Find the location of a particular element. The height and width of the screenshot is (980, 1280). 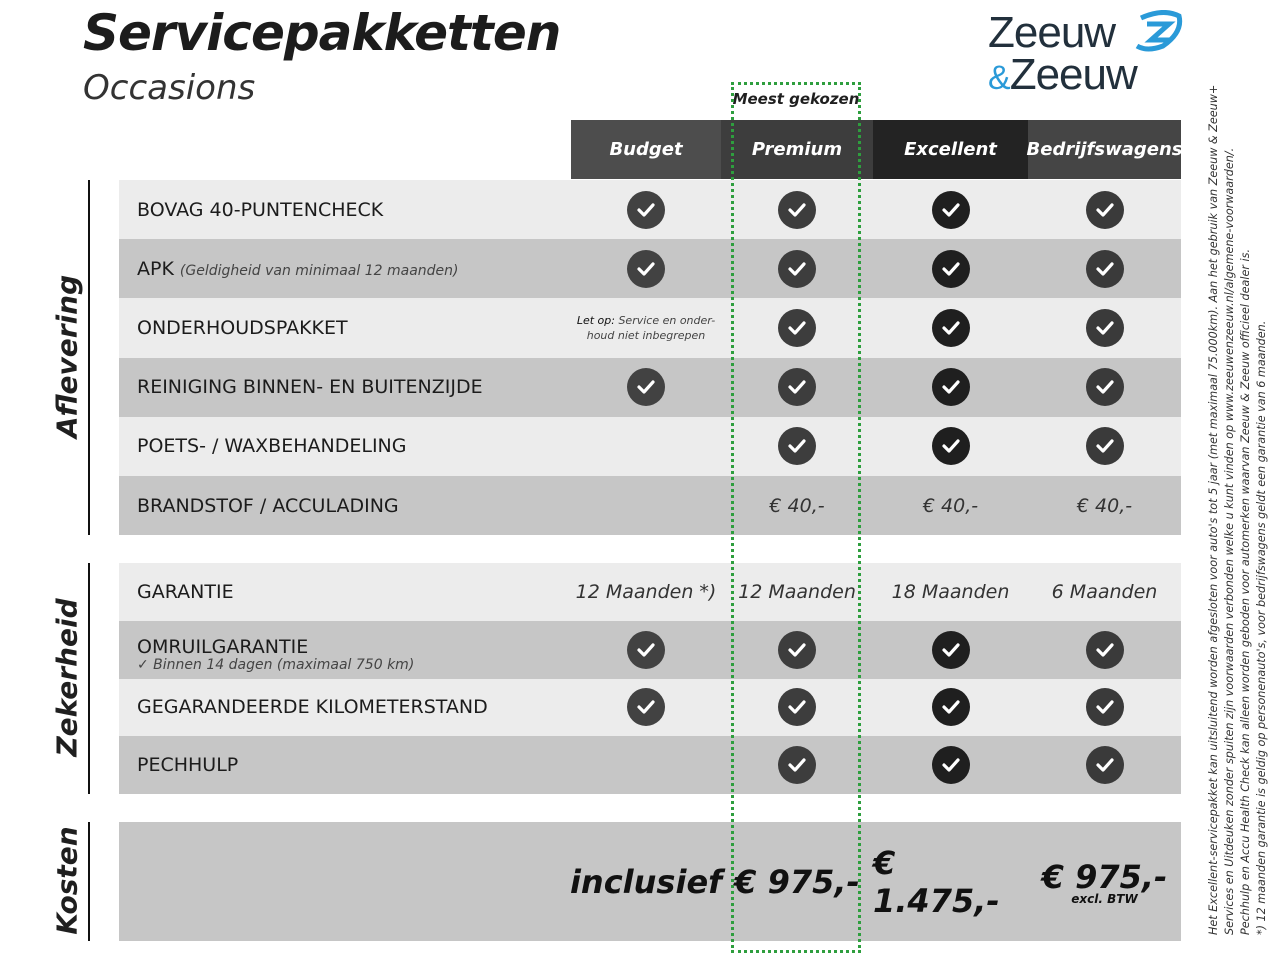

cell-budget: 12 Maanden *) is located at coordinates (646, 591).